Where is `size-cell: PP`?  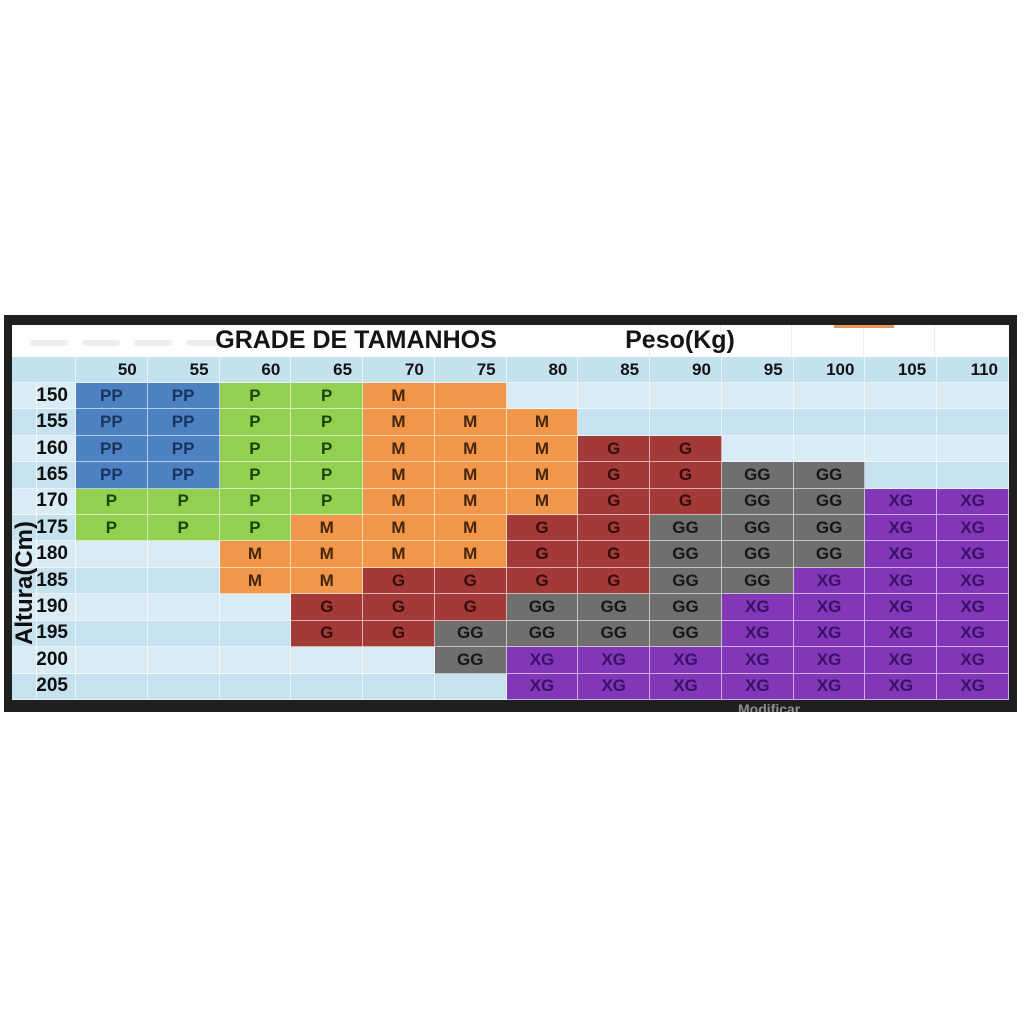 size-cell: PP is located at coordinates (183, 449).